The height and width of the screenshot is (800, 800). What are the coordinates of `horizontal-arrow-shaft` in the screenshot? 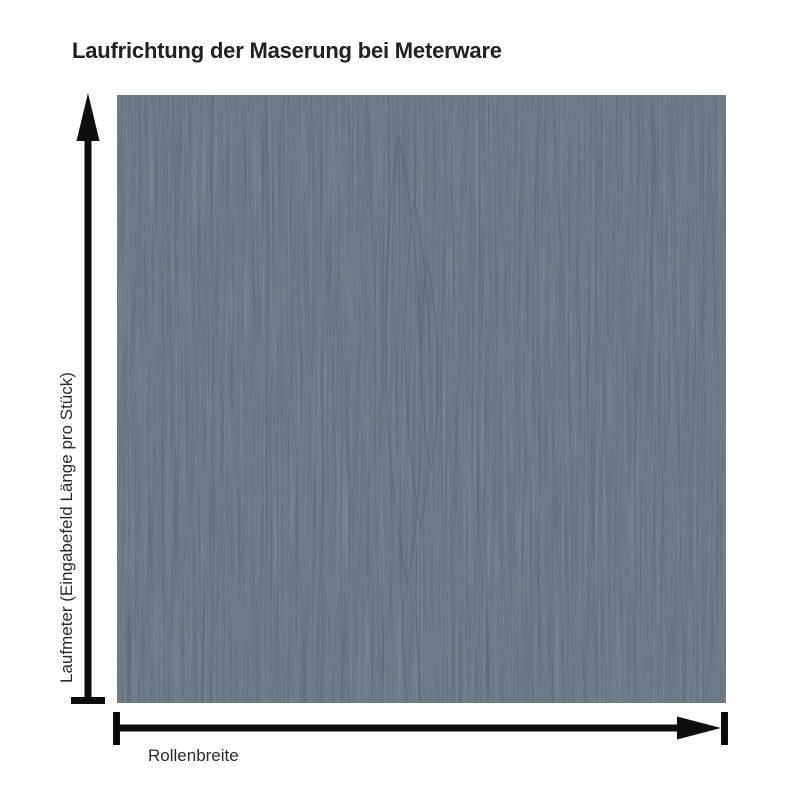 It's located at (400, 728).